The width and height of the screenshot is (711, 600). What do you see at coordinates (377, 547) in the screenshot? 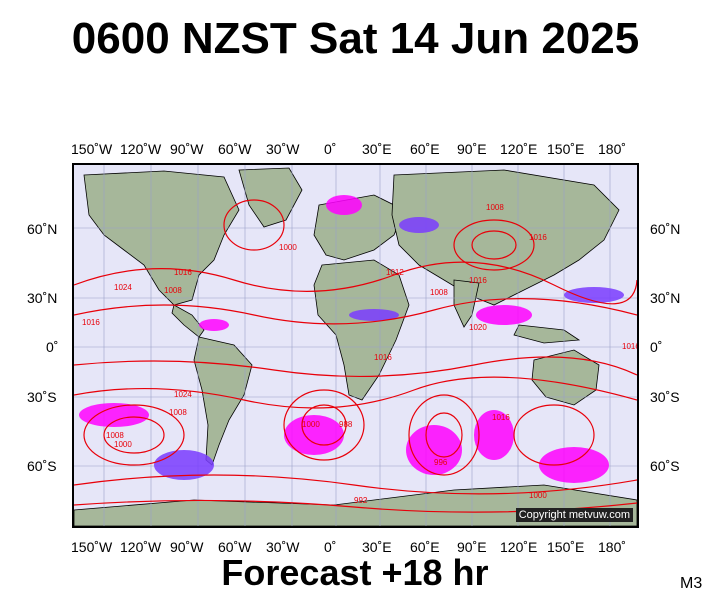
I see `lon-label-bottom: 30˚E` at bounding box center [377, 547].